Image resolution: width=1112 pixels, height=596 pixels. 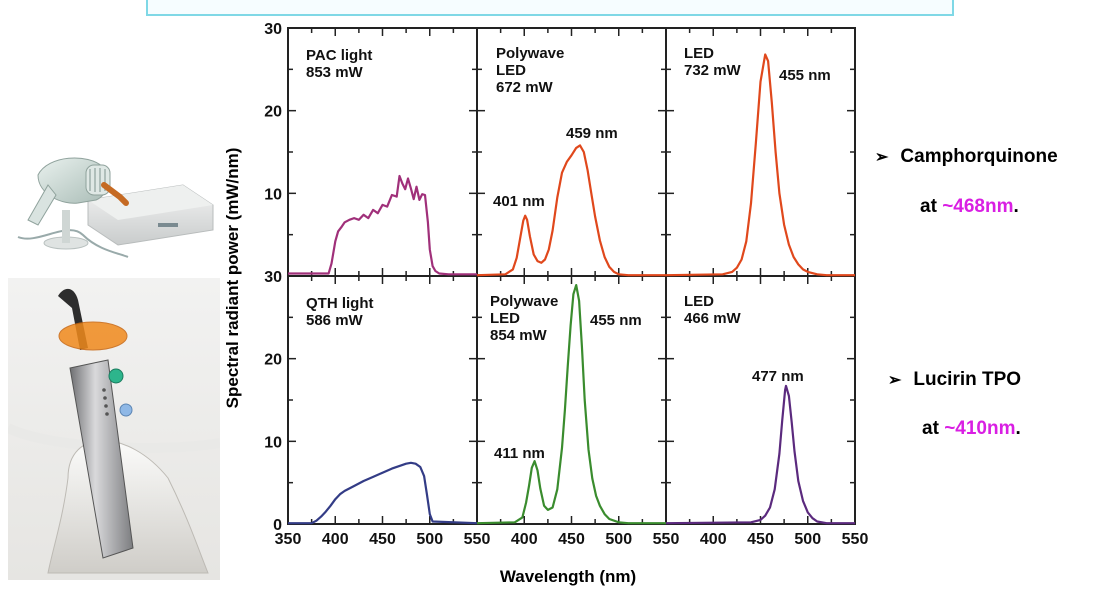 I want to click on panel-name-polywave2: Polywave, so click(x=524, y=301).